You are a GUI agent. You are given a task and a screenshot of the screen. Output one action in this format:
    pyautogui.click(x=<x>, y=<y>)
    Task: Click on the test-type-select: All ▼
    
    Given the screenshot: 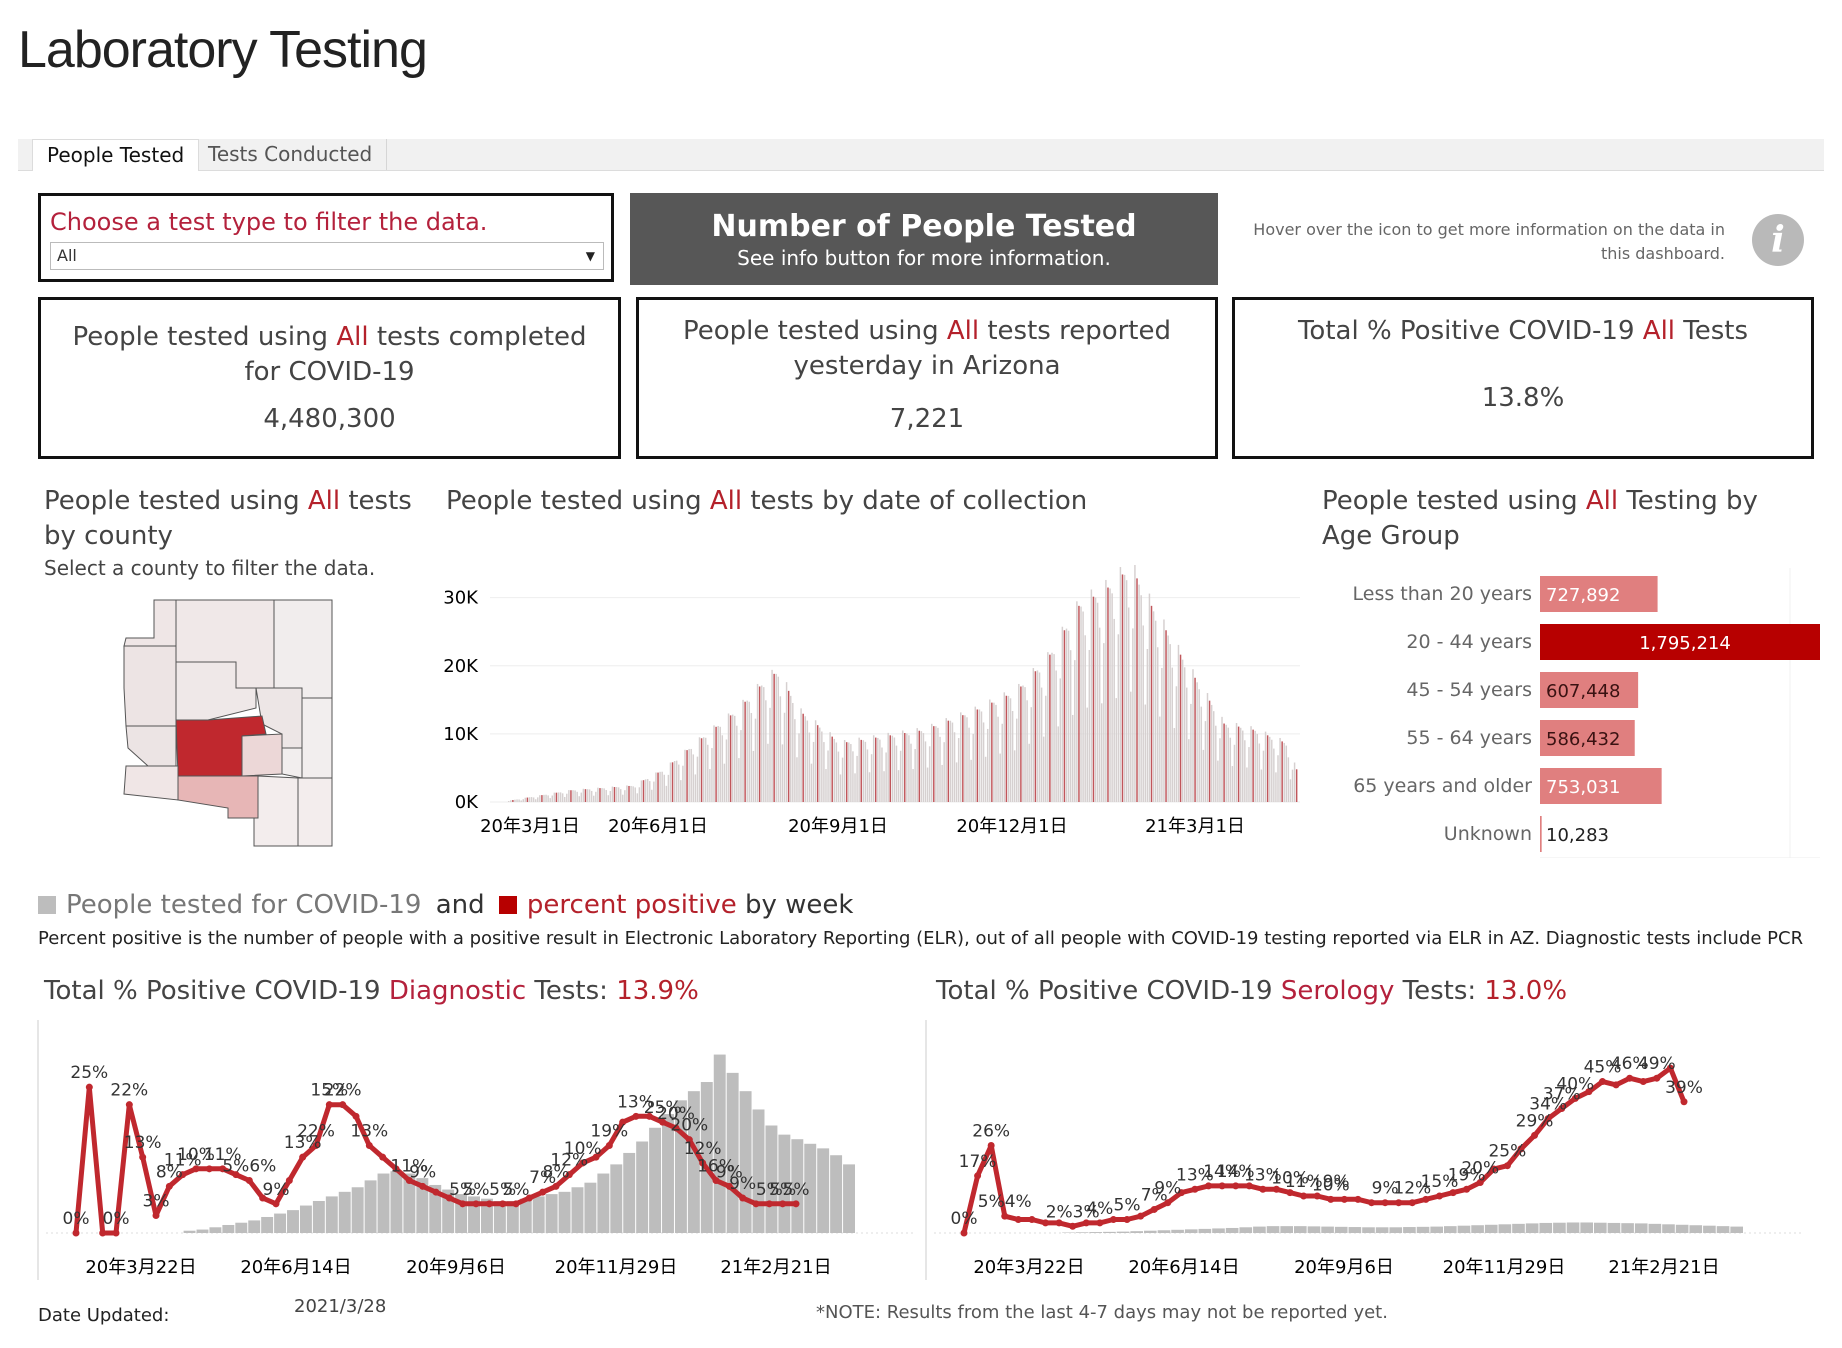 What is the action you would take?
    pyautogui.click(x=327, y=256)
    